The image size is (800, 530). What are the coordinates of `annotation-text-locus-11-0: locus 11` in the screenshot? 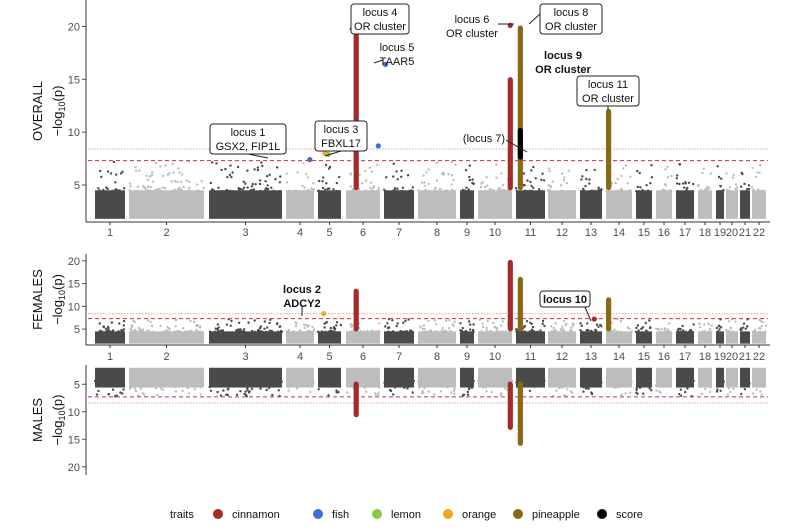 It's located at (608, 85).